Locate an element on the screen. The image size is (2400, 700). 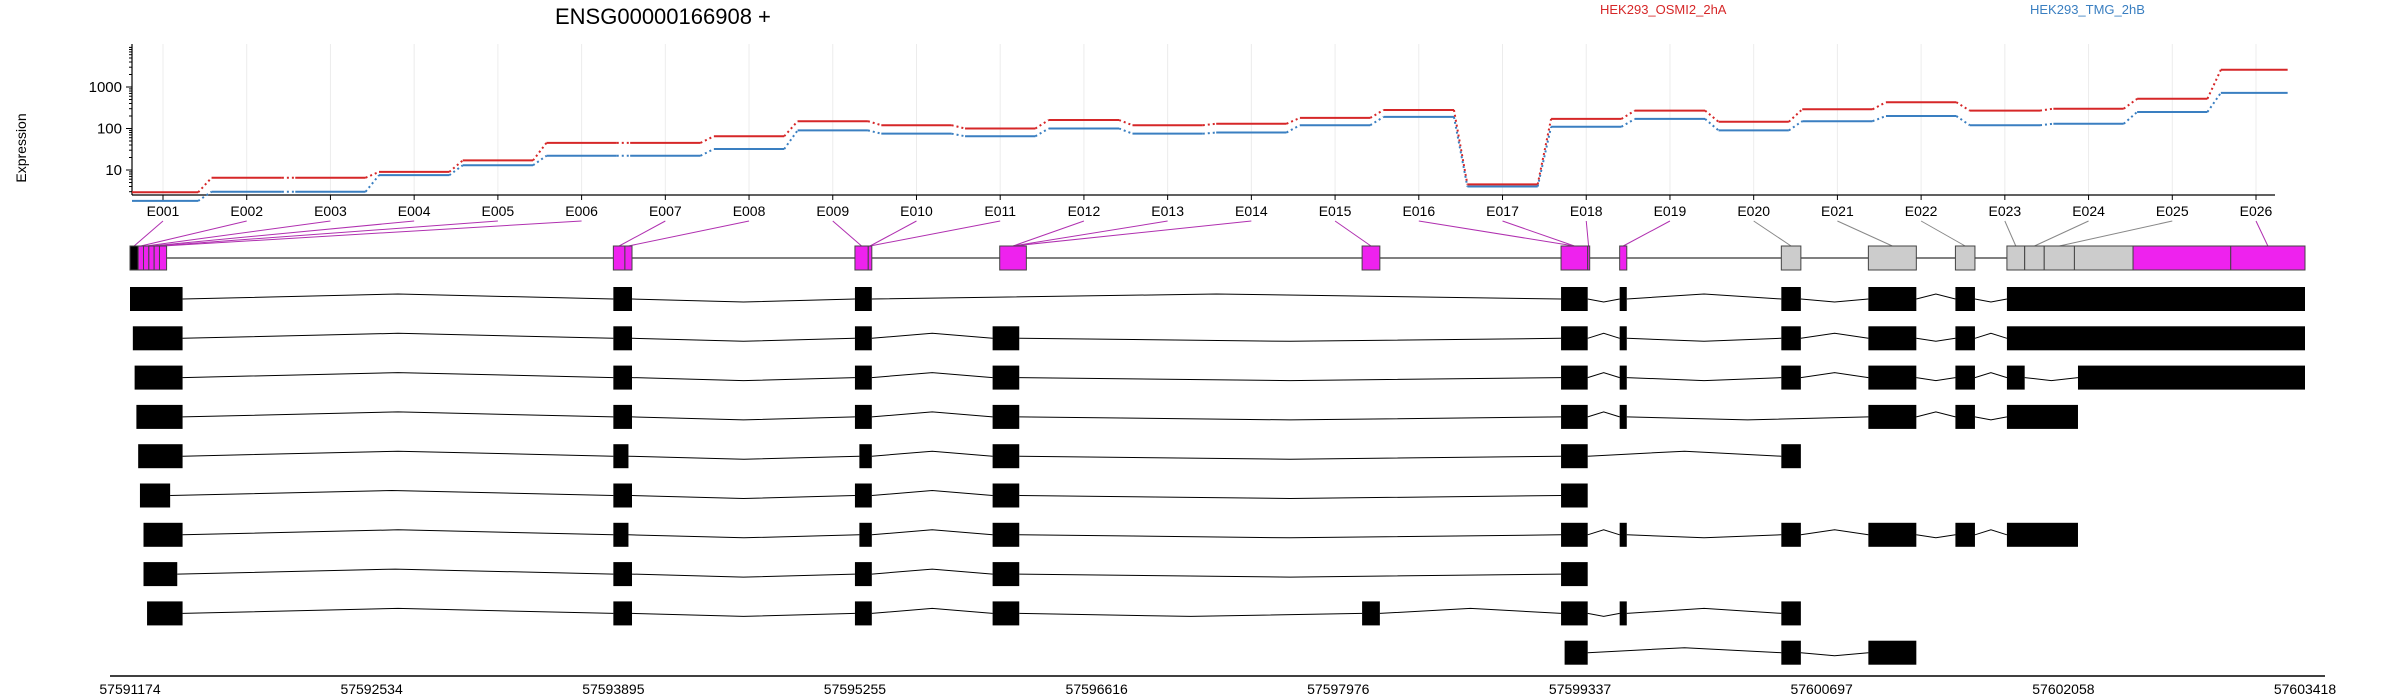
coordinate-tick-label: 57591174 is located at coordinates (129, 689).